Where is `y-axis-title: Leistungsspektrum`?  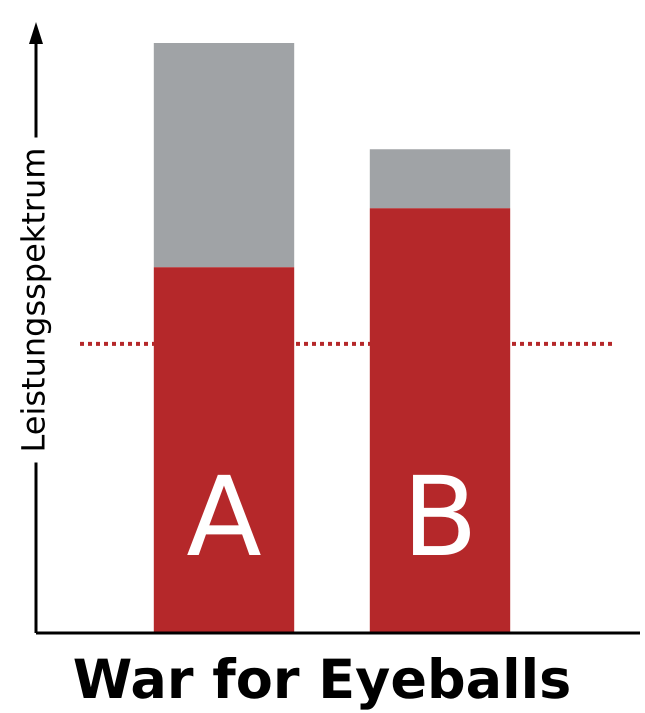 y-axis-title: Leistungsspektrum is located at coordinates (33, 300).